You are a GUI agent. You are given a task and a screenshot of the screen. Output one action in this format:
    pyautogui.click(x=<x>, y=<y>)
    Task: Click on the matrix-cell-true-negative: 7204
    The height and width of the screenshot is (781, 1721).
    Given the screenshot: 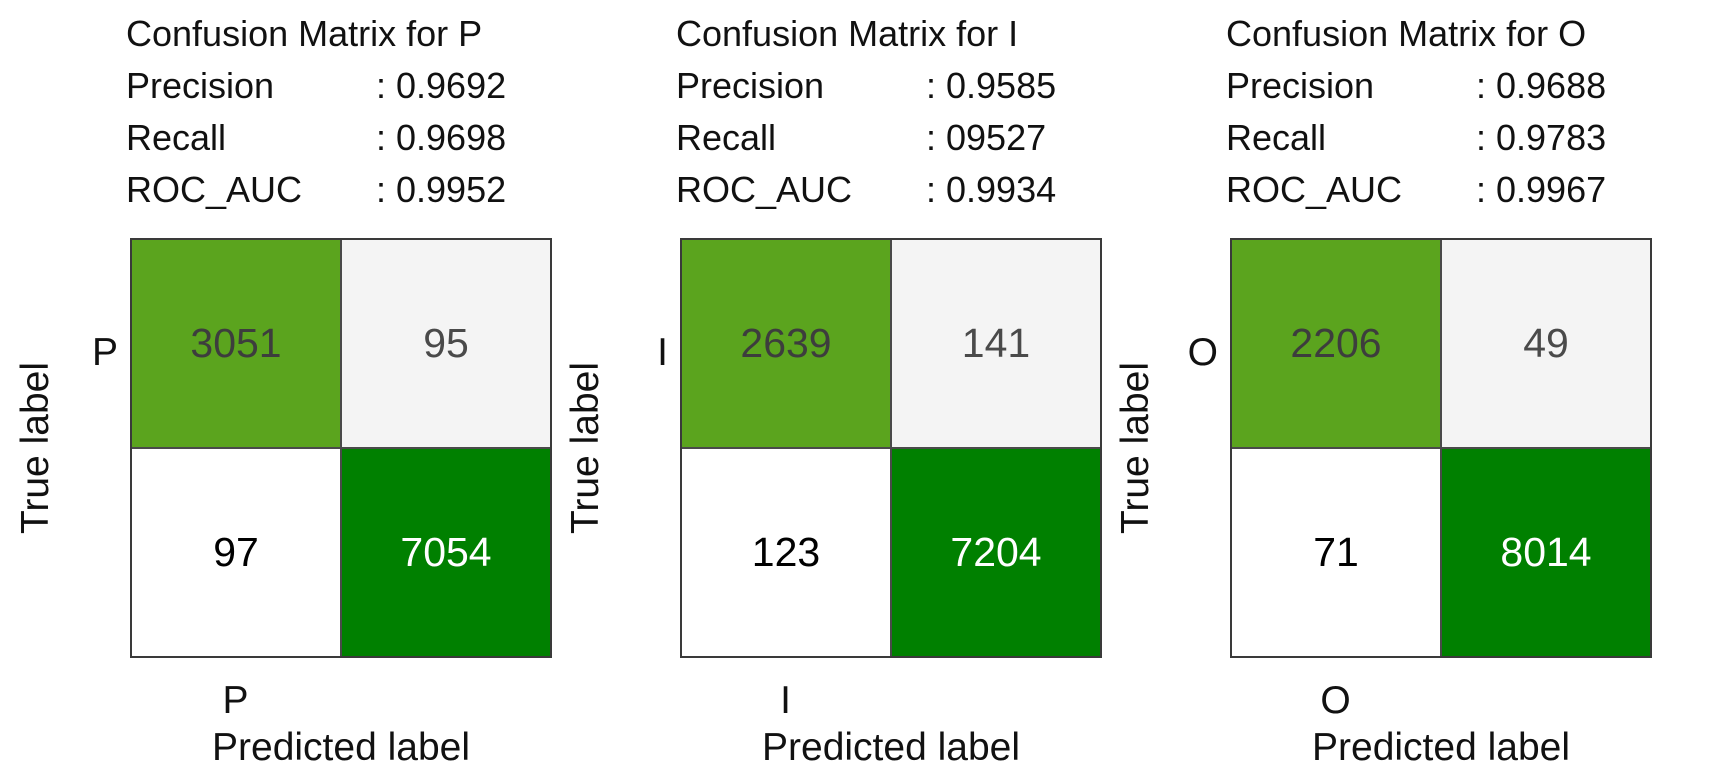 What is the action you would take?
    pyautogui.click(x=996, y=552)
    